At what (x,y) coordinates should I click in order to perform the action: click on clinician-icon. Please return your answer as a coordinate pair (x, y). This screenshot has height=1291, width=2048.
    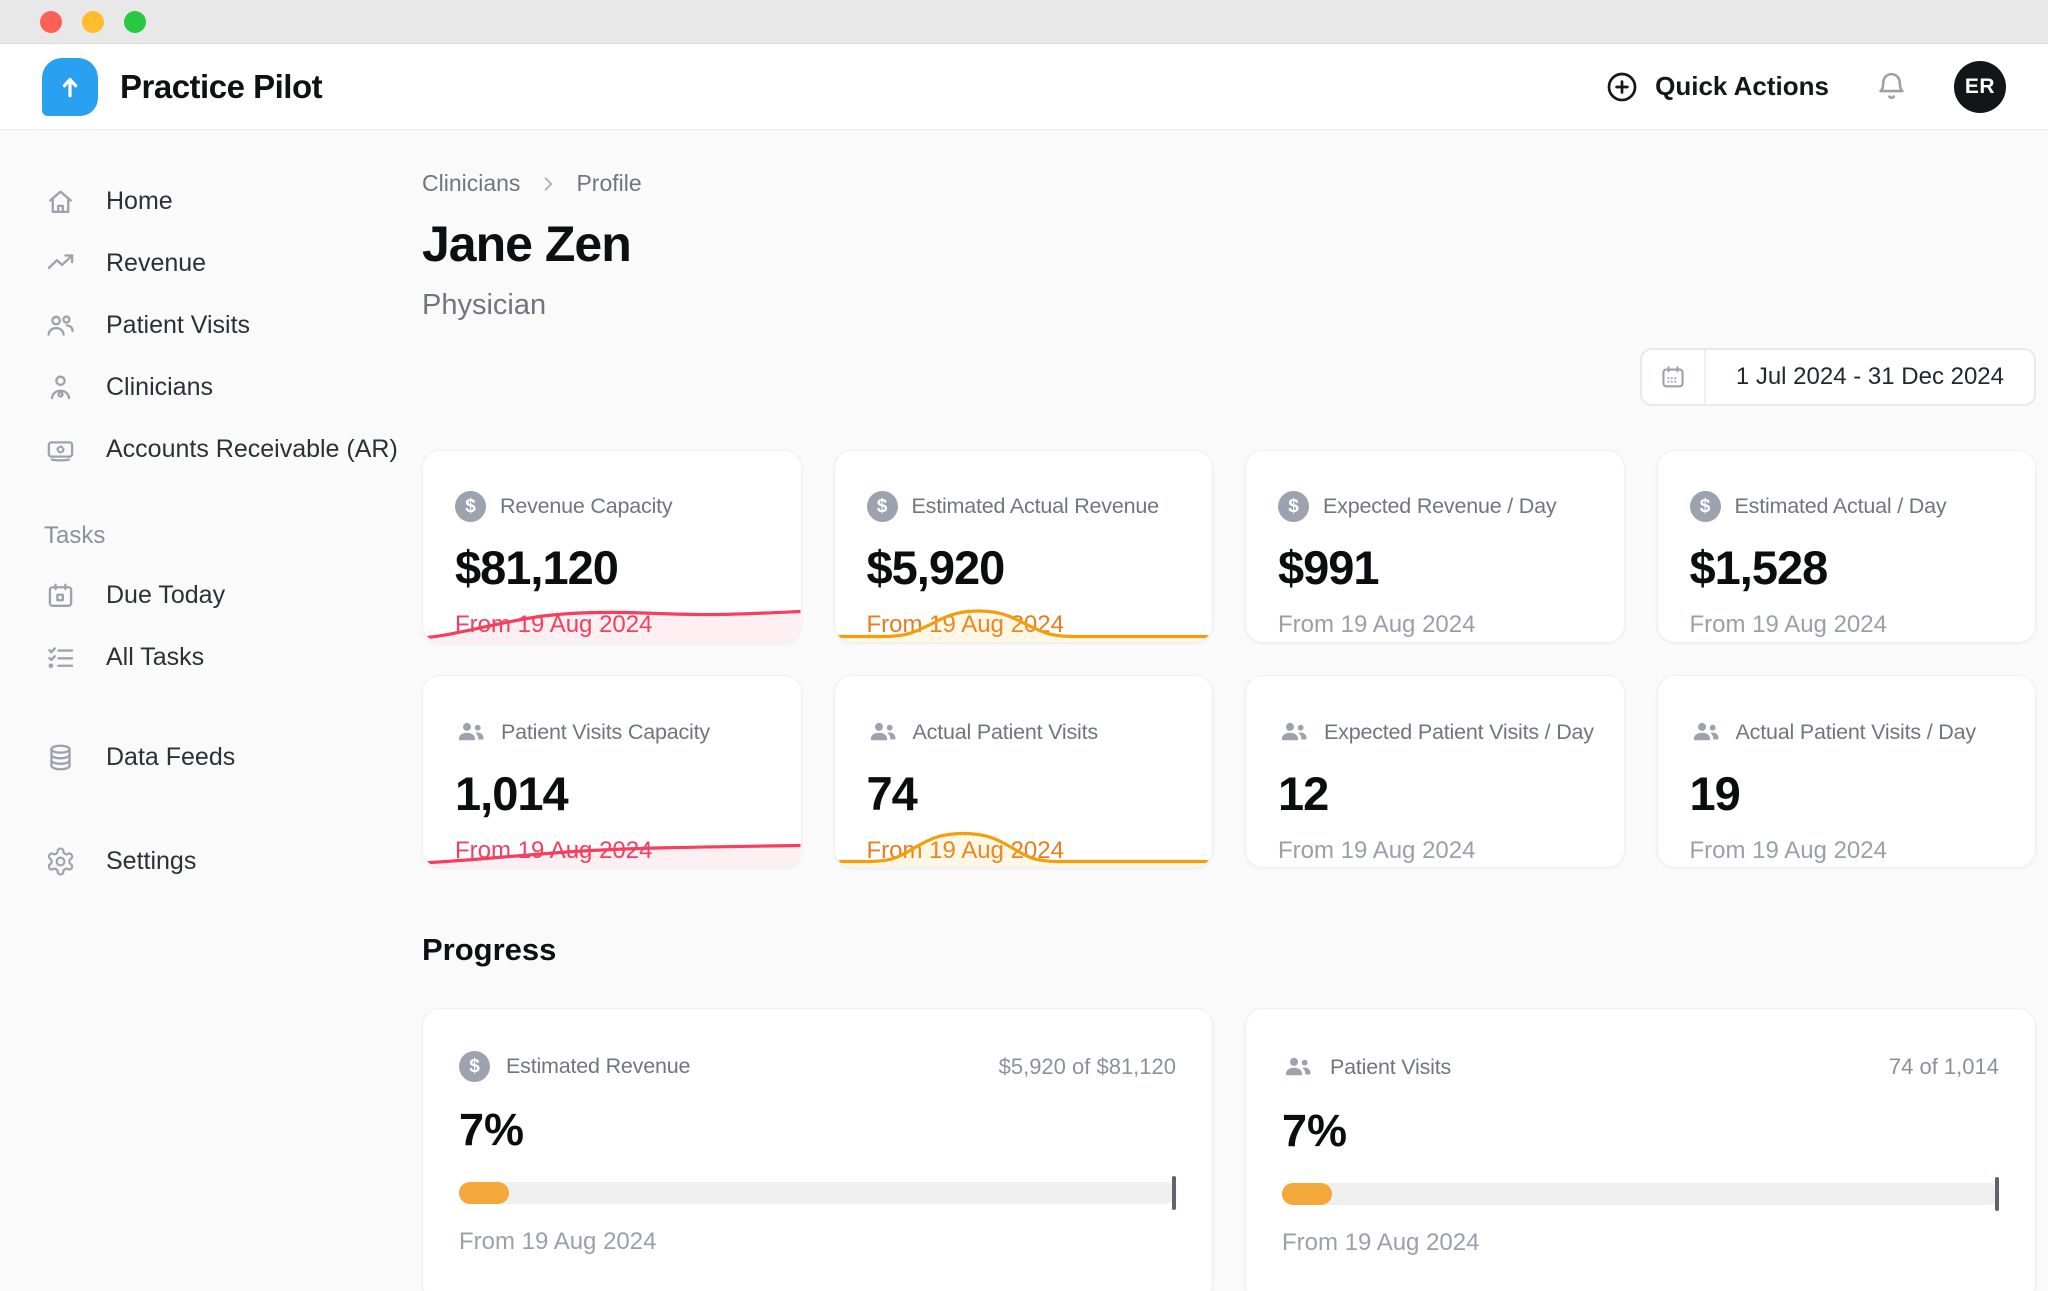
    Looking at the image, I should click on (60, 387).